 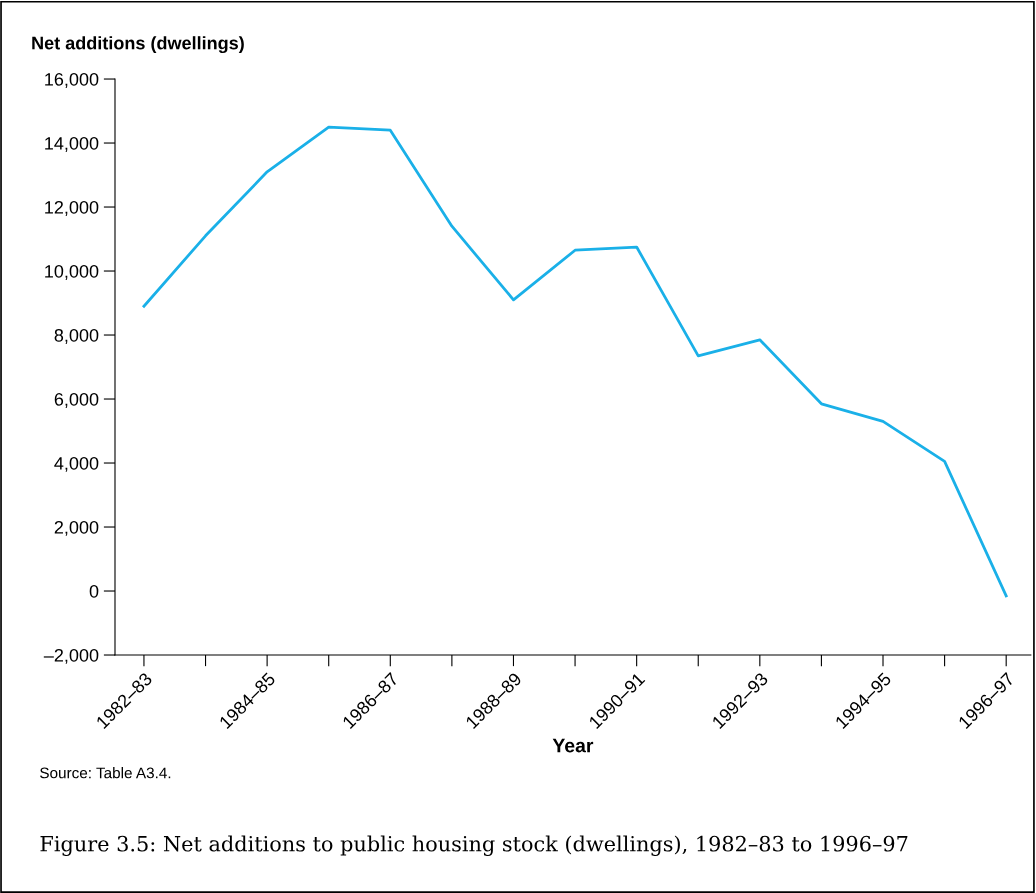 I want to click on y-tick-label: 0, so click(x=94, y=591).